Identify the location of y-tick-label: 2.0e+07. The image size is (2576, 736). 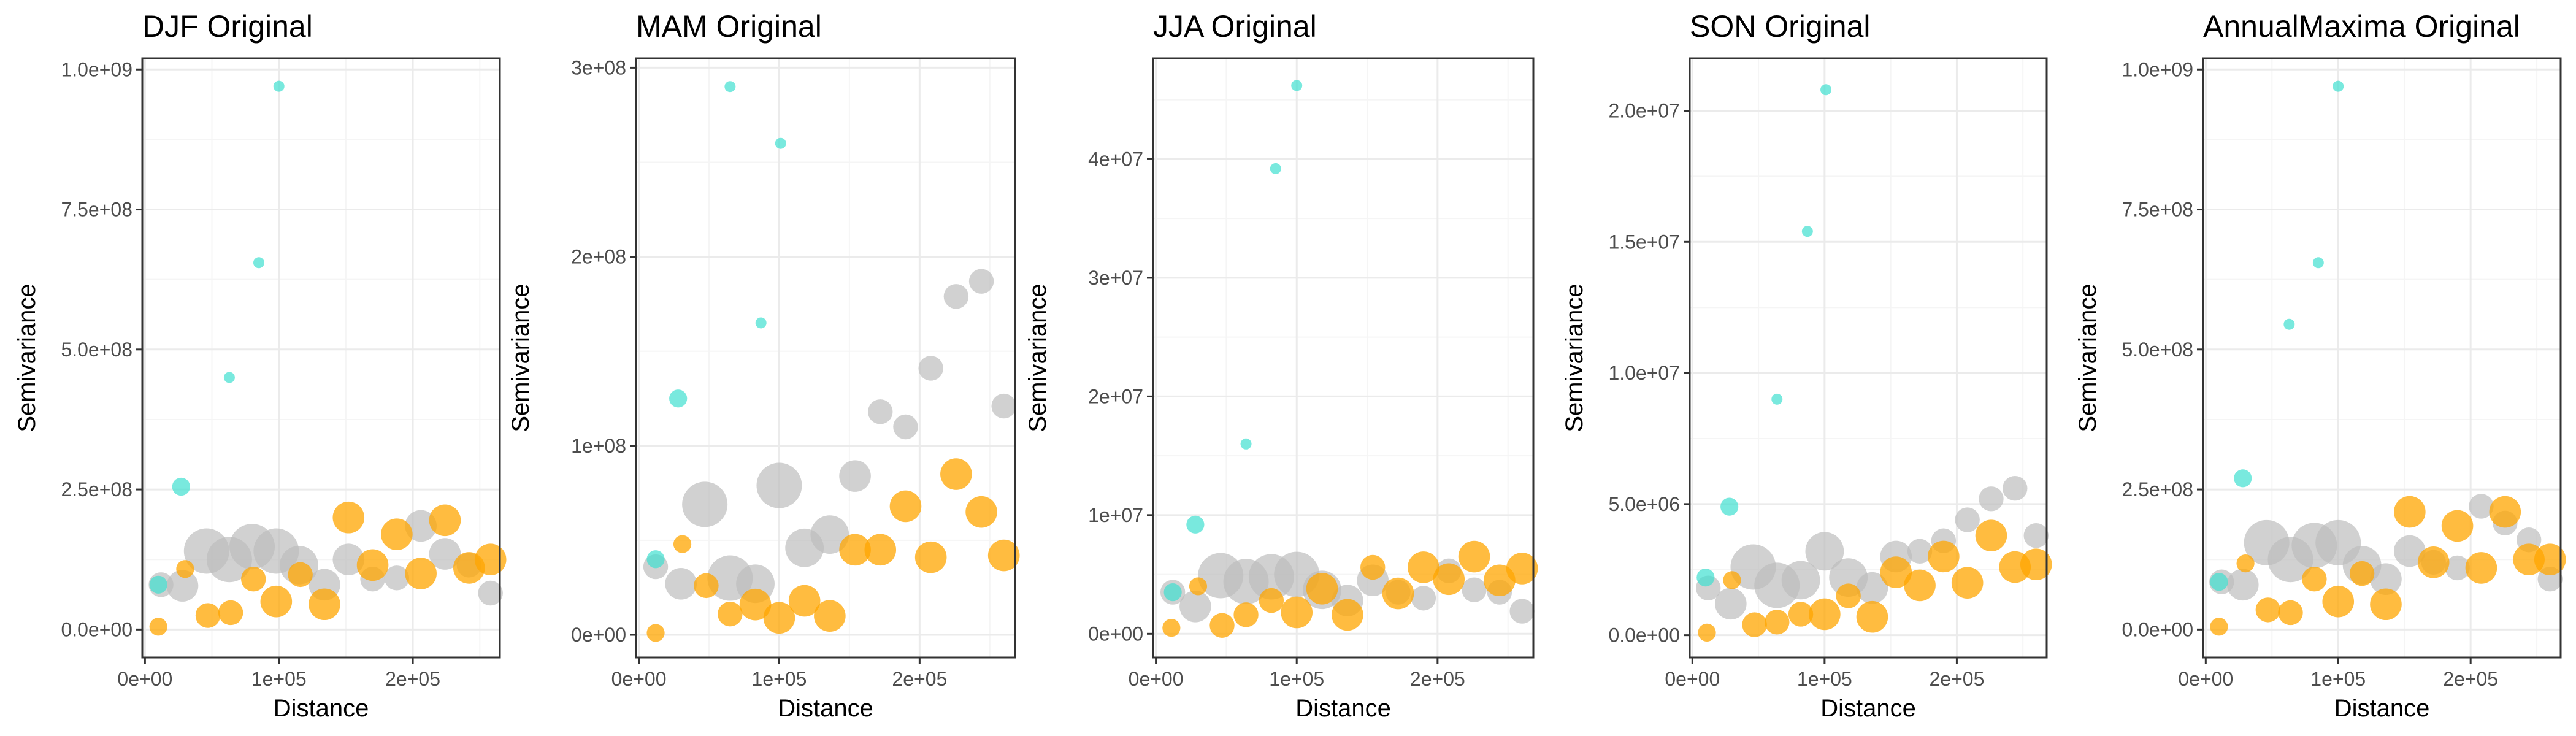
(1644, 111).